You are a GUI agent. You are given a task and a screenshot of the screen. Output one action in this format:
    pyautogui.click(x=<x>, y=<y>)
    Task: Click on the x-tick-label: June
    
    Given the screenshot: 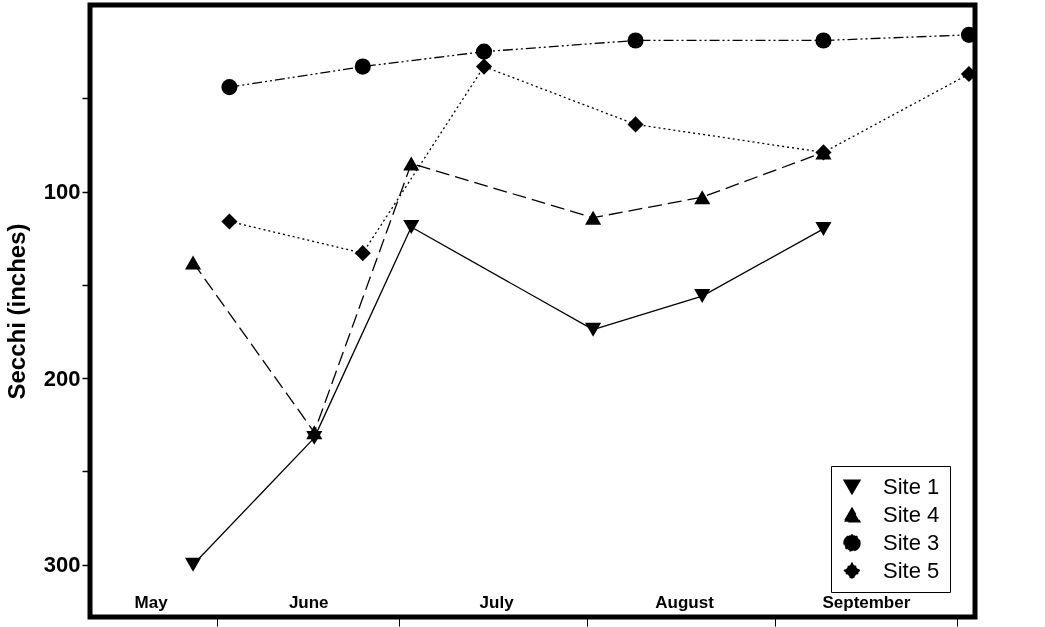 What is the action you would take?
    pyautogui.click(x=308, y=602)
    